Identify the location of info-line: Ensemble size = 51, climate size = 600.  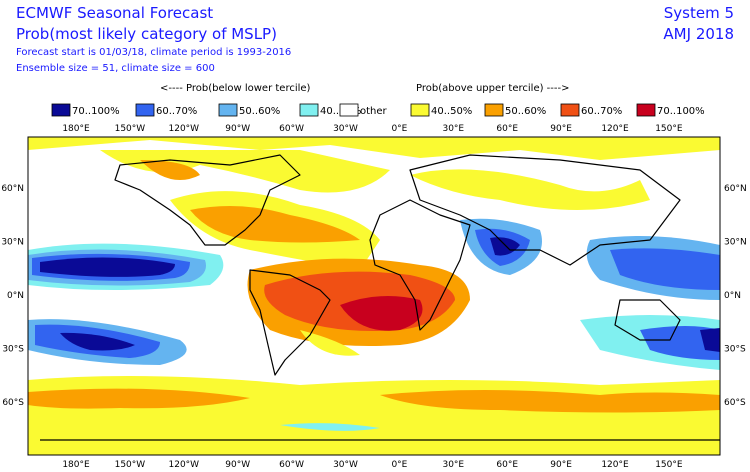
(115, 68).